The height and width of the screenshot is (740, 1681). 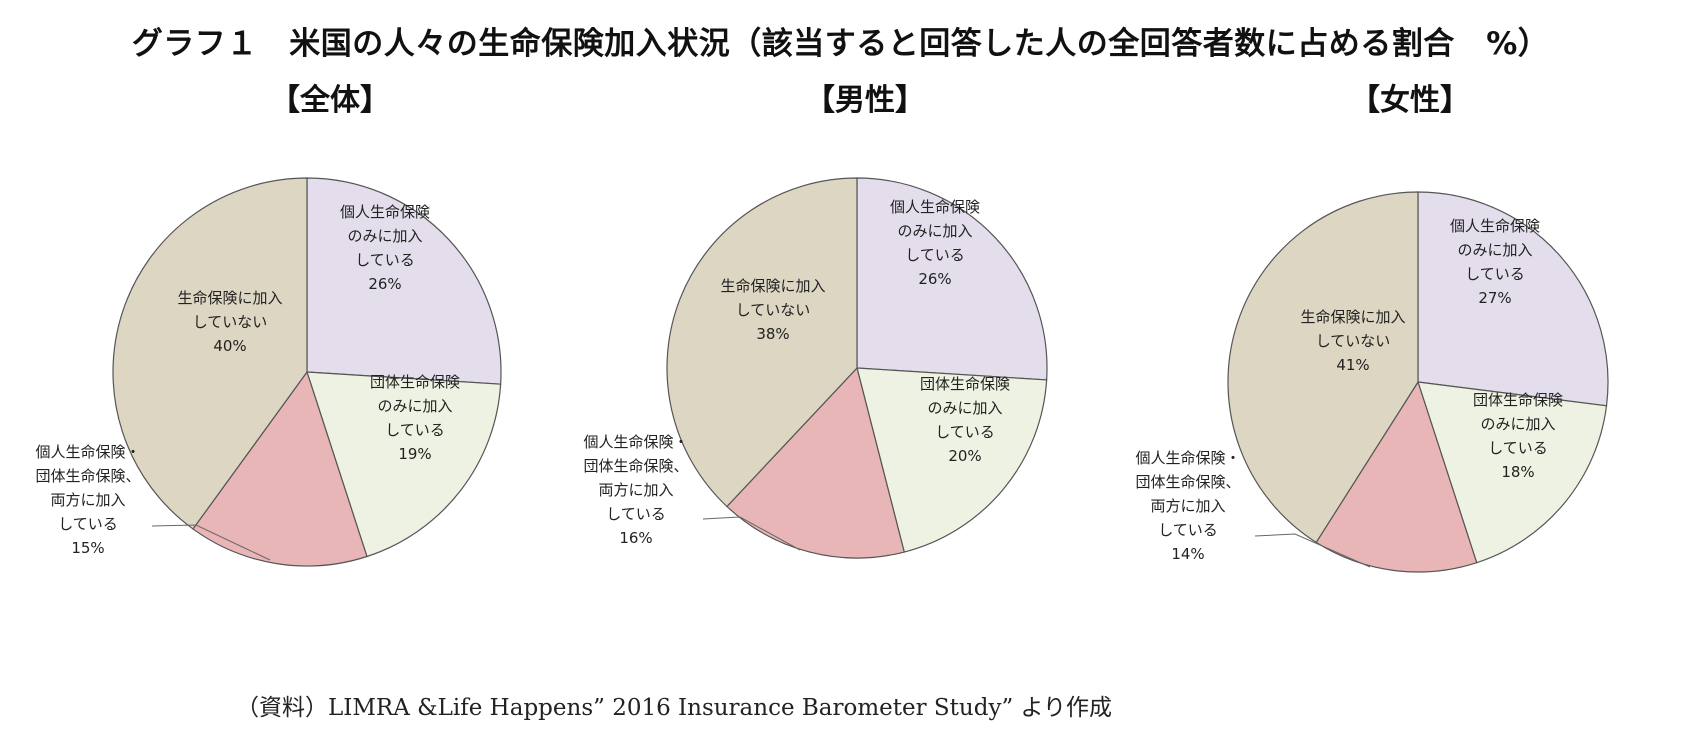 I want to click on slice-percent: 16%, so click(x=635, y=538).